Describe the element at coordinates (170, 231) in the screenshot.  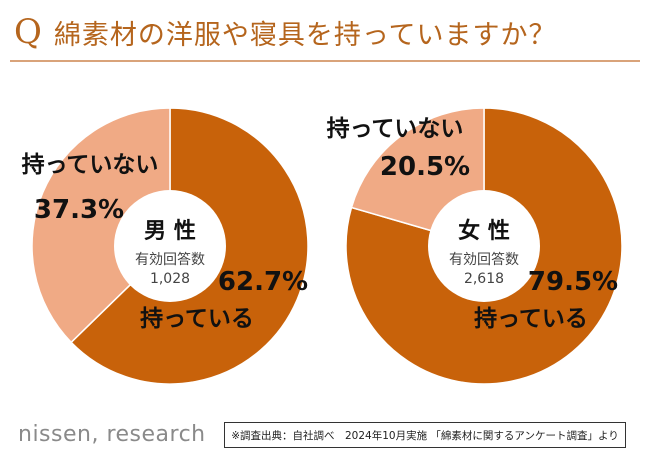
I see `center-title: 男 性` at that location.